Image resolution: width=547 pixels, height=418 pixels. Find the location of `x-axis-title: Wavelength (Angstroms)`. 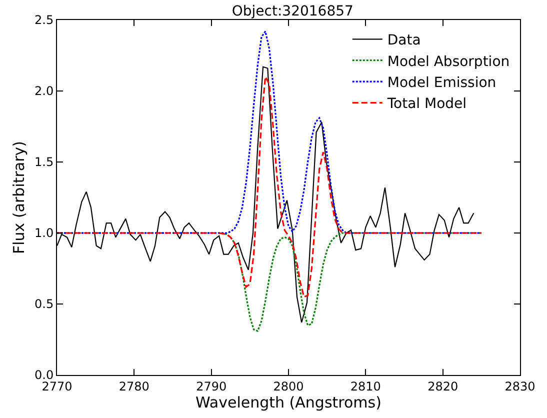

x-axis-title: Wavelength (Angstroms) is located at coordinates (289, 402).